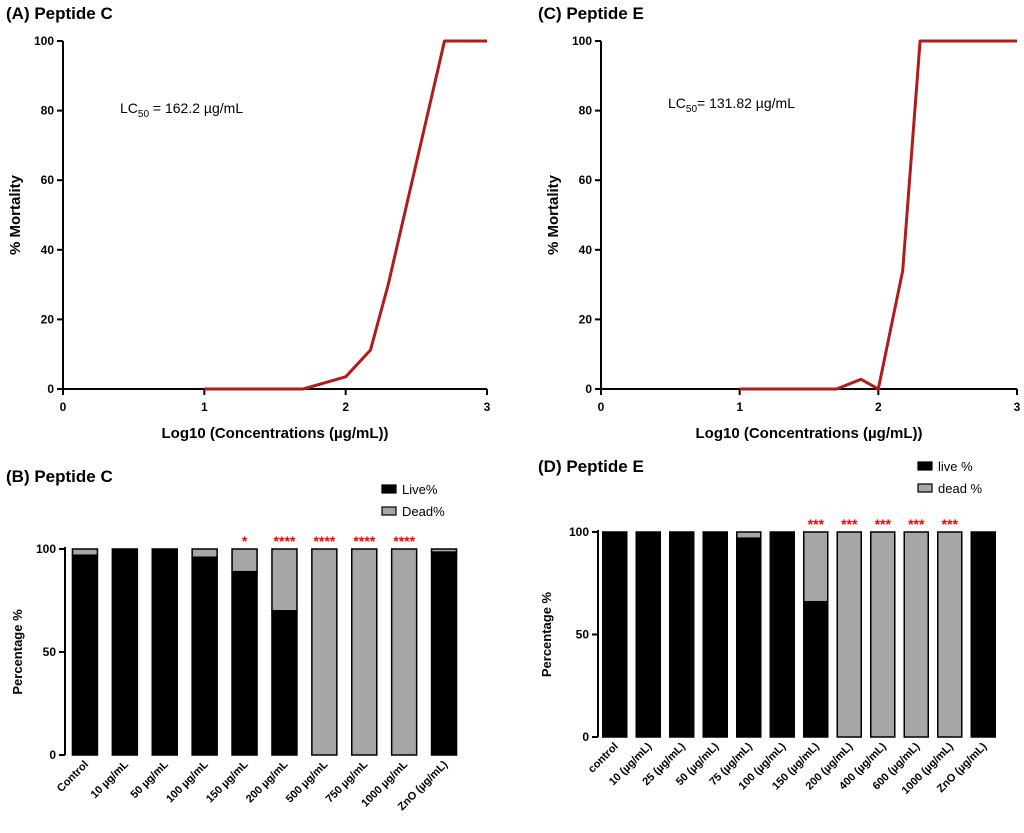 Image resolution: width=1024 pixels, height=833 pixels. What do you see at coordinates (267, 781) in the screenshot?
I see `category-label: 200 µg/mL` at bounding box center [267, 781].